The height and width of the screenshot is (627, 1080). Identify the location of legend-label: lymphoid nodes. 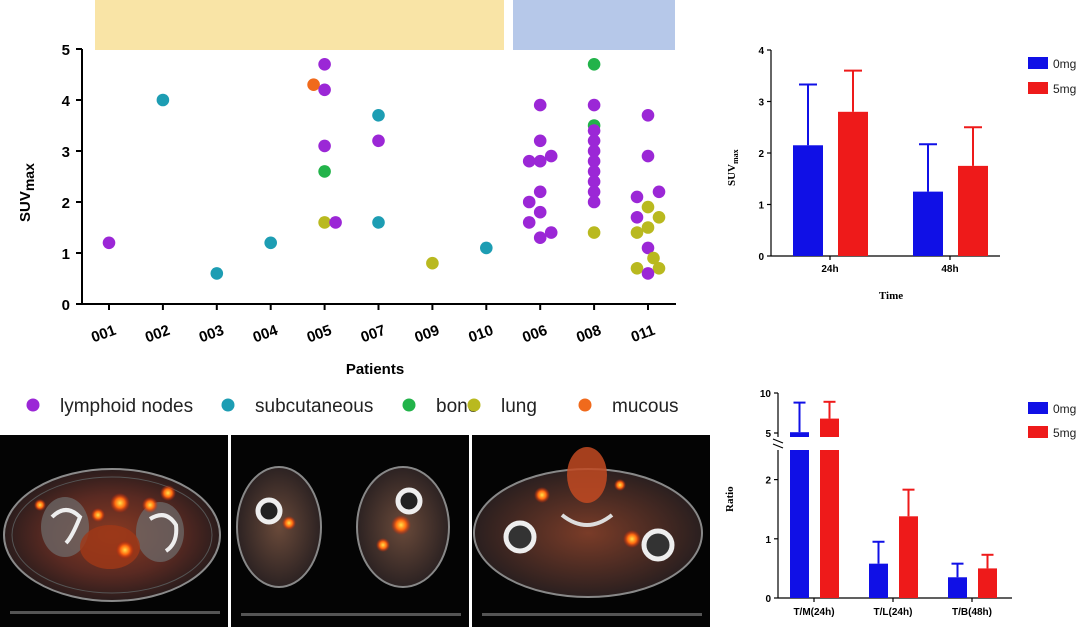
(126, 406).